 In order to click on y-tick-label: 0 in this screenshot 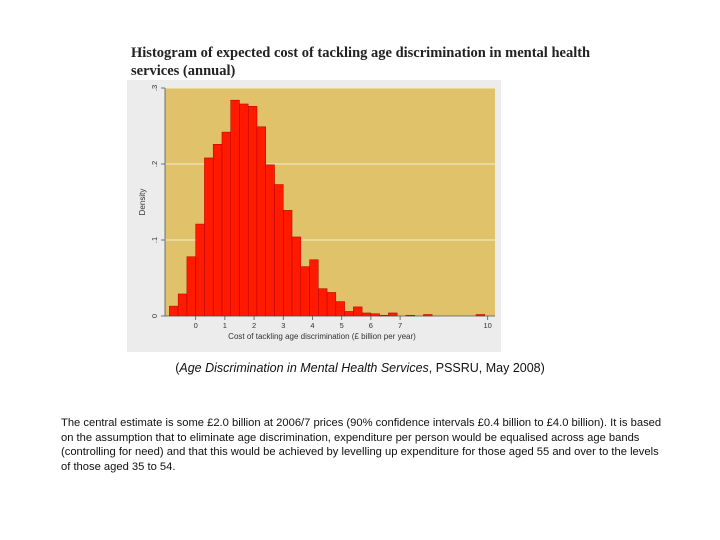, I will do `click(154, 316)`.